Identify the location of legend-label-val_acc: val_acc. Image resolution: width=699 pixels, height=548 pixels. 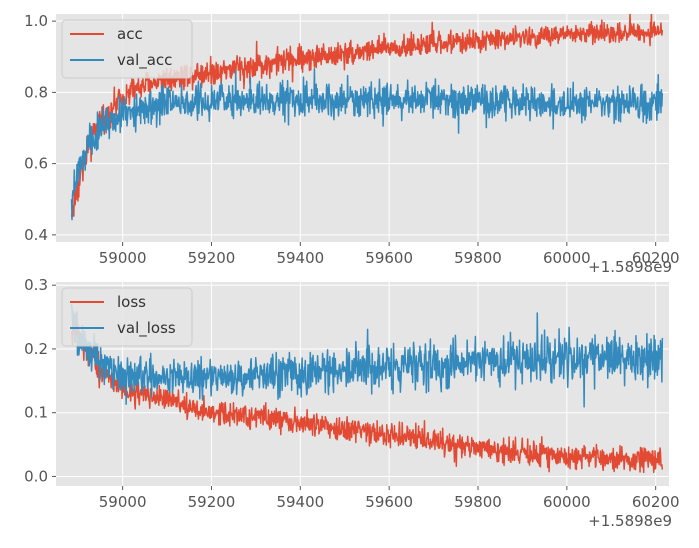
(144, 60).